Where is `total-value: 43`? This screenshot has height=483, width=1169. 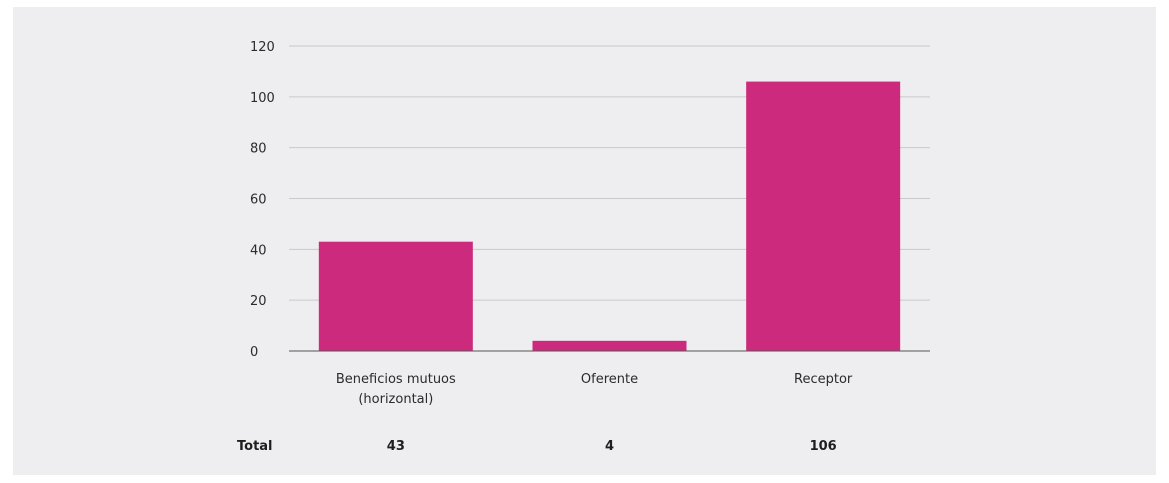
total-value: 43 is located at coordinates (396, 446).